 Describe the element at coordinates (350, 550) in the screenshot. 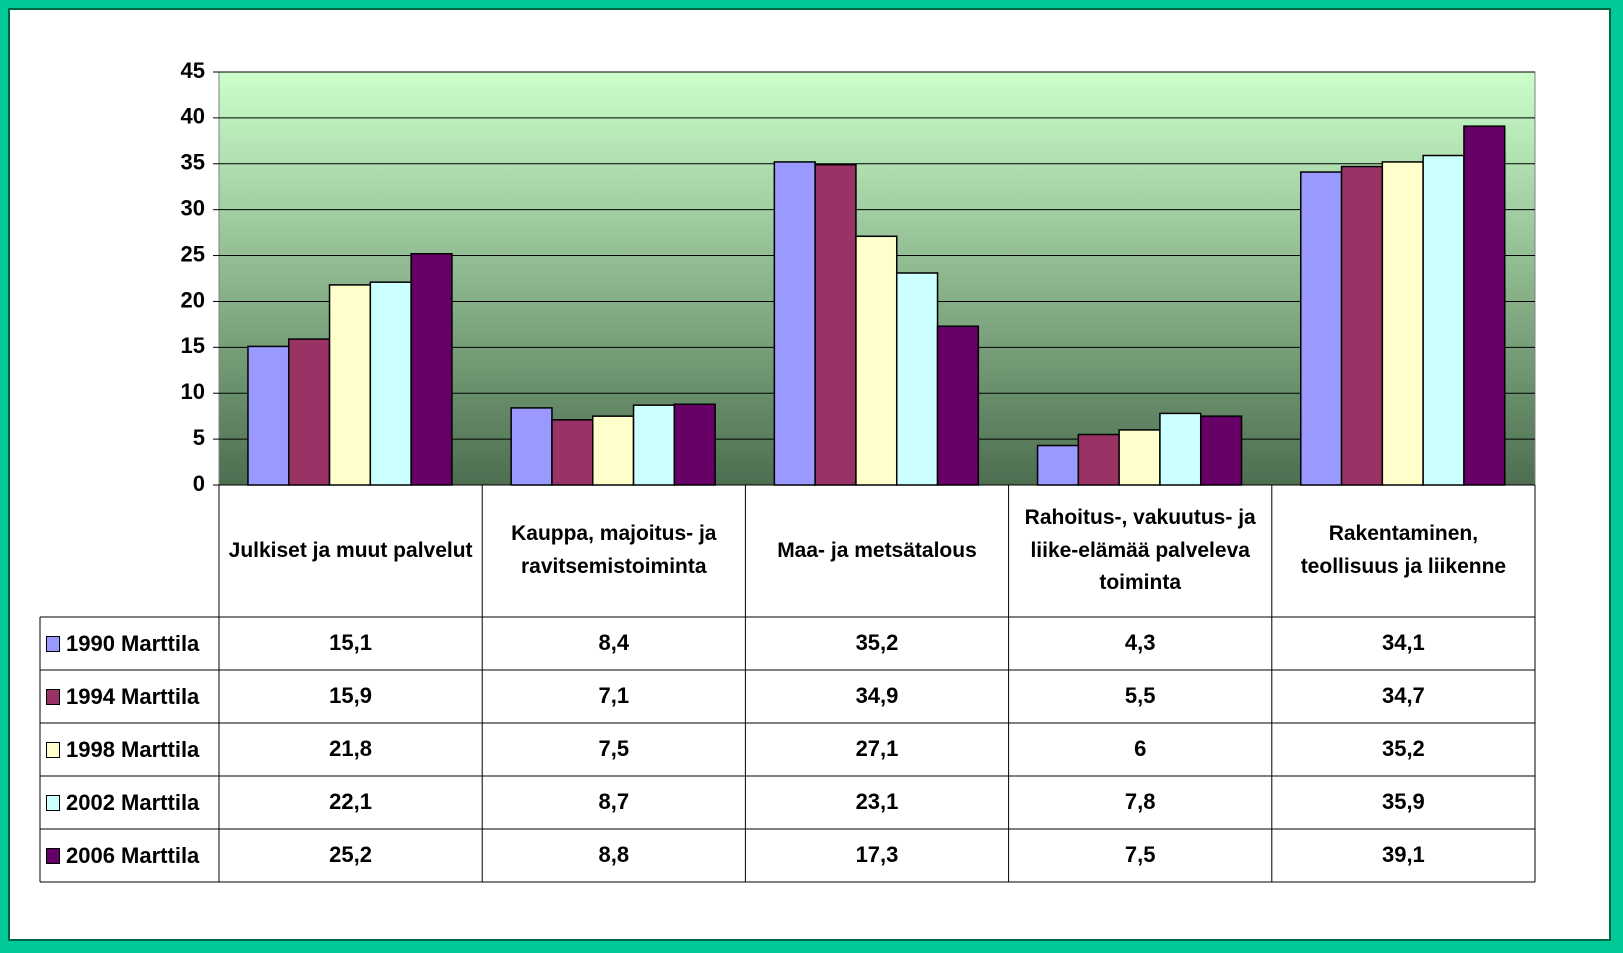

I see `category-label: Julkiset ja muut palvelut` at that location.